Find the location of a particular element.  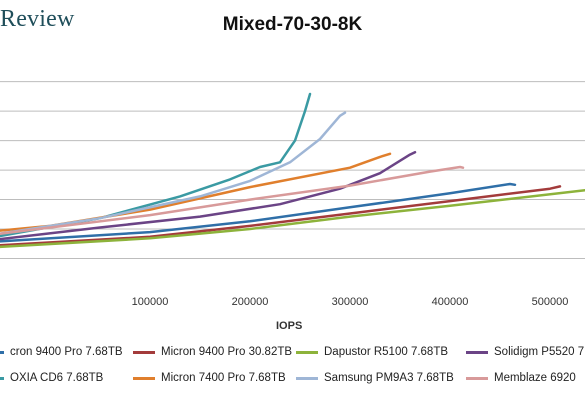

x-axis-ticks: 100000 200000 300000 400000 500000 is located at coordinates (350, 302).